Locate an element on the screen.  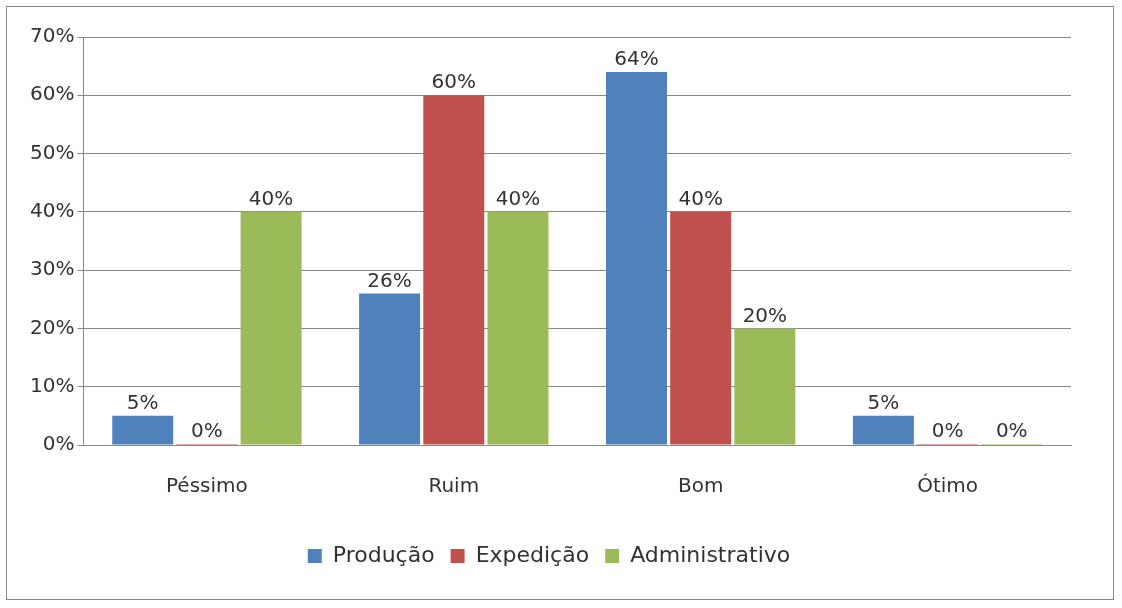
y-tick-label: 20% is located at coordinates (52, 326).